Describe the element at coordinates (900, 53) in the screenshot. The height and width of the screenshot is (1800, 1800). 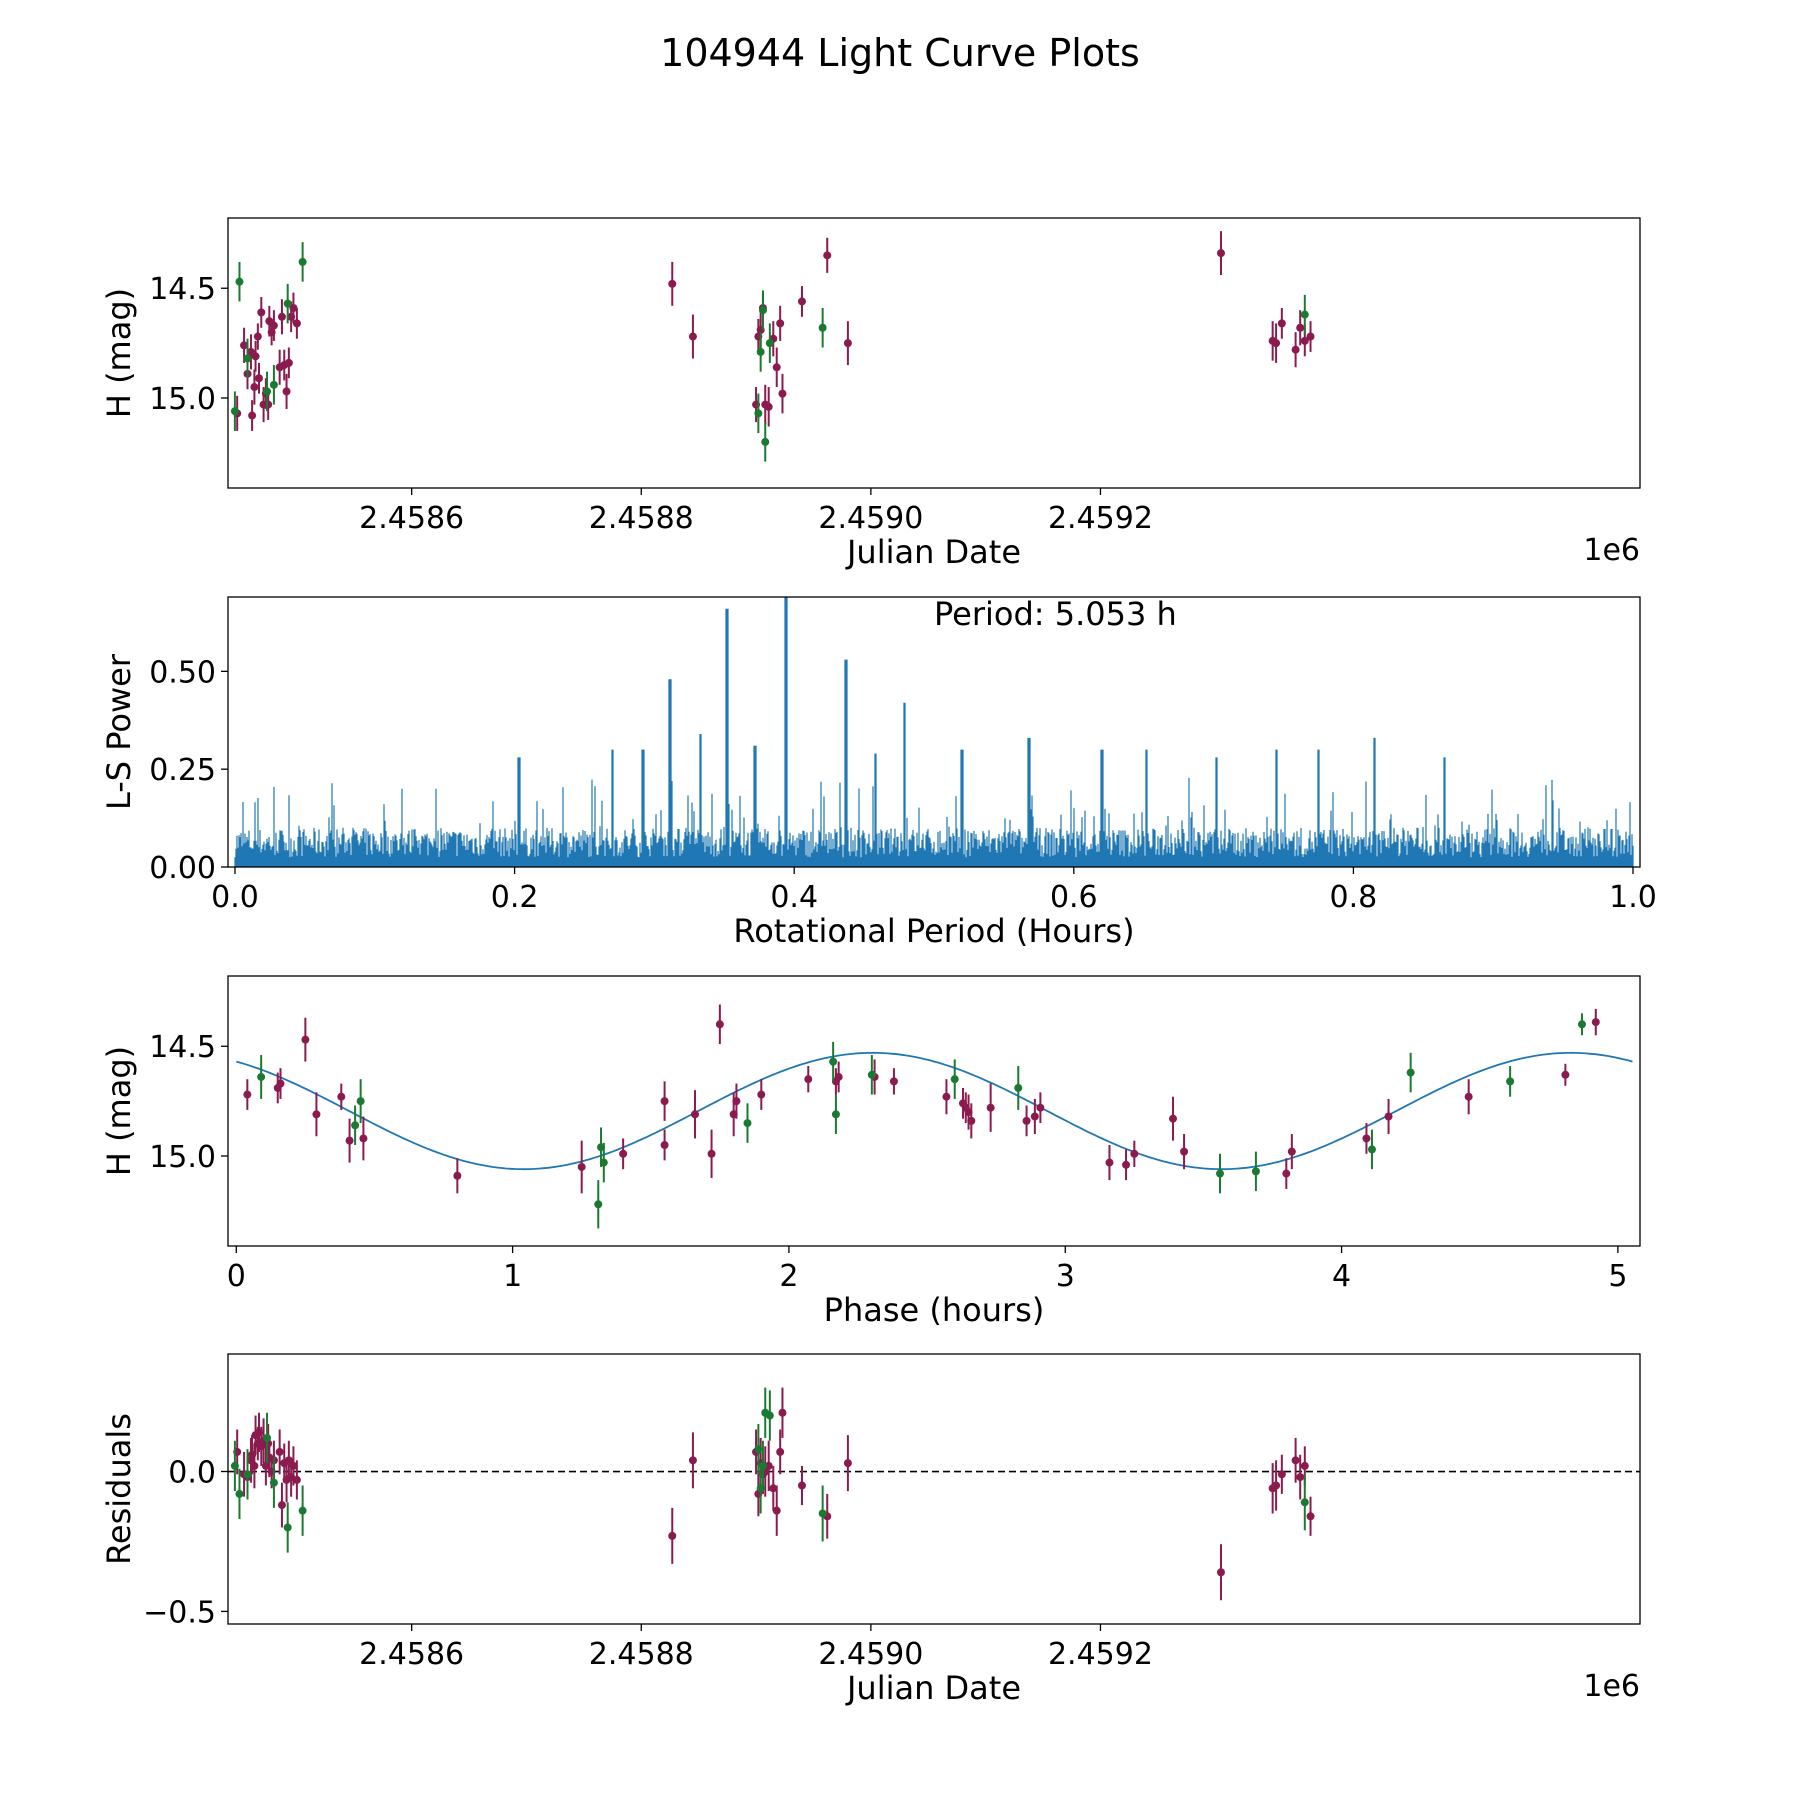
I see `figure-title: 104944 Light Curve Plots` at that location.